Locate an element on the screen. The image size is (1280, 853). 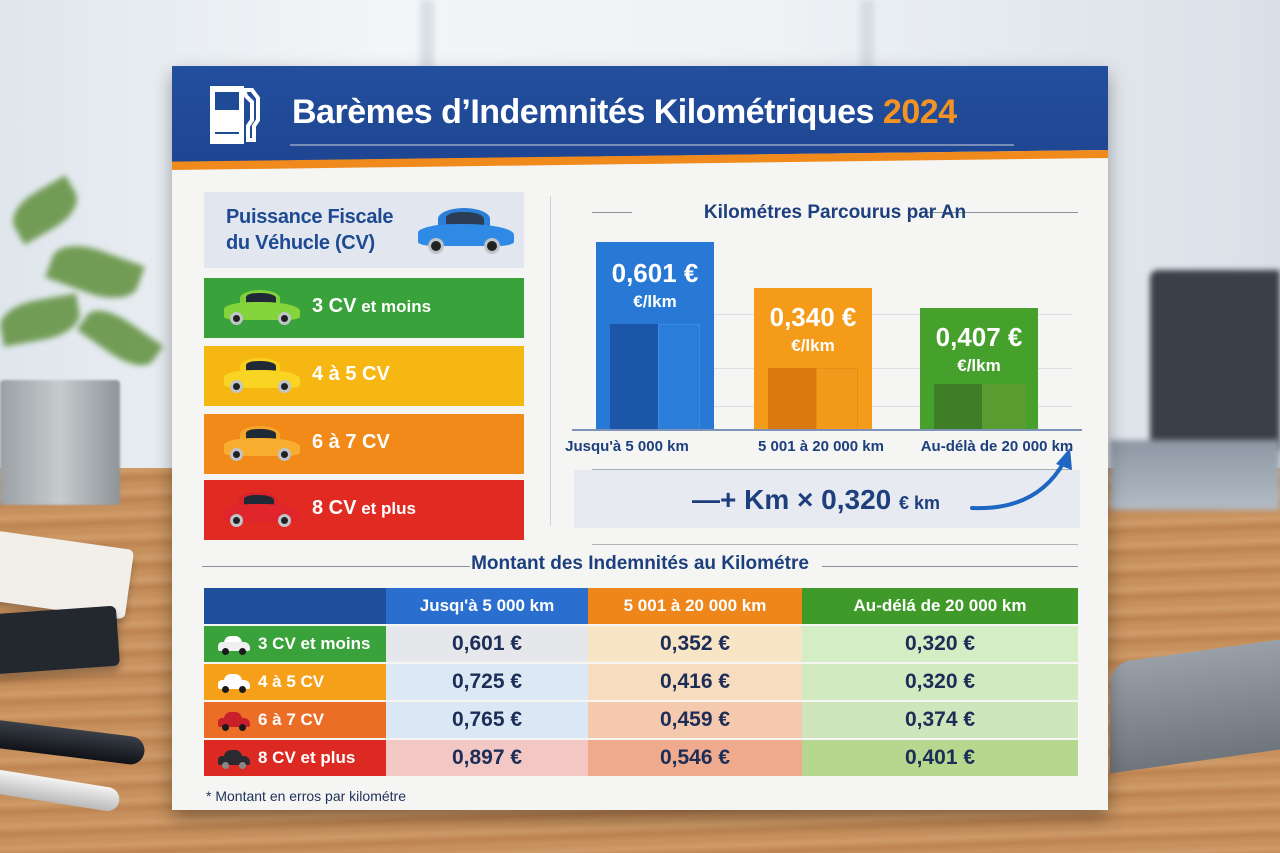
green-car-icon is located at coordinates (262, 309).